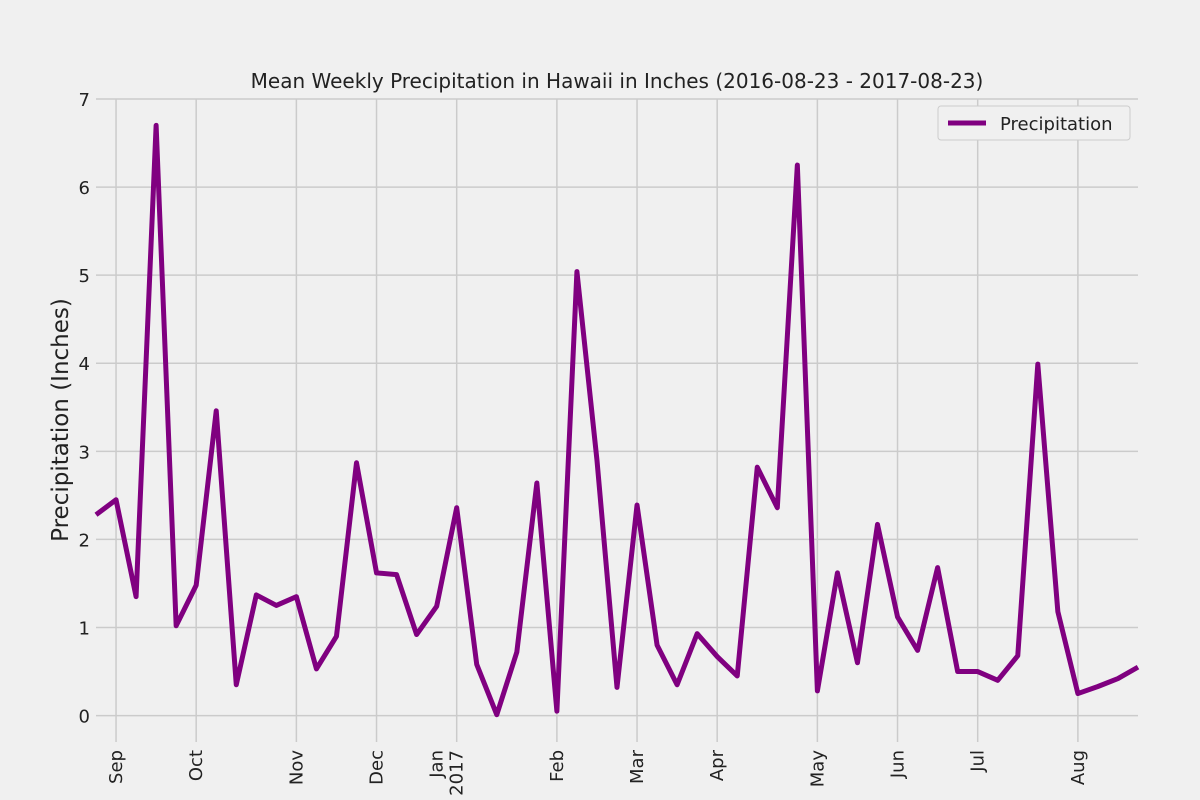 The image size is (1200, 800). What do you see at coordinates (84, 276) in the screenshot?
I see `y-tick-label: 5` at bounding box center [84, 276].